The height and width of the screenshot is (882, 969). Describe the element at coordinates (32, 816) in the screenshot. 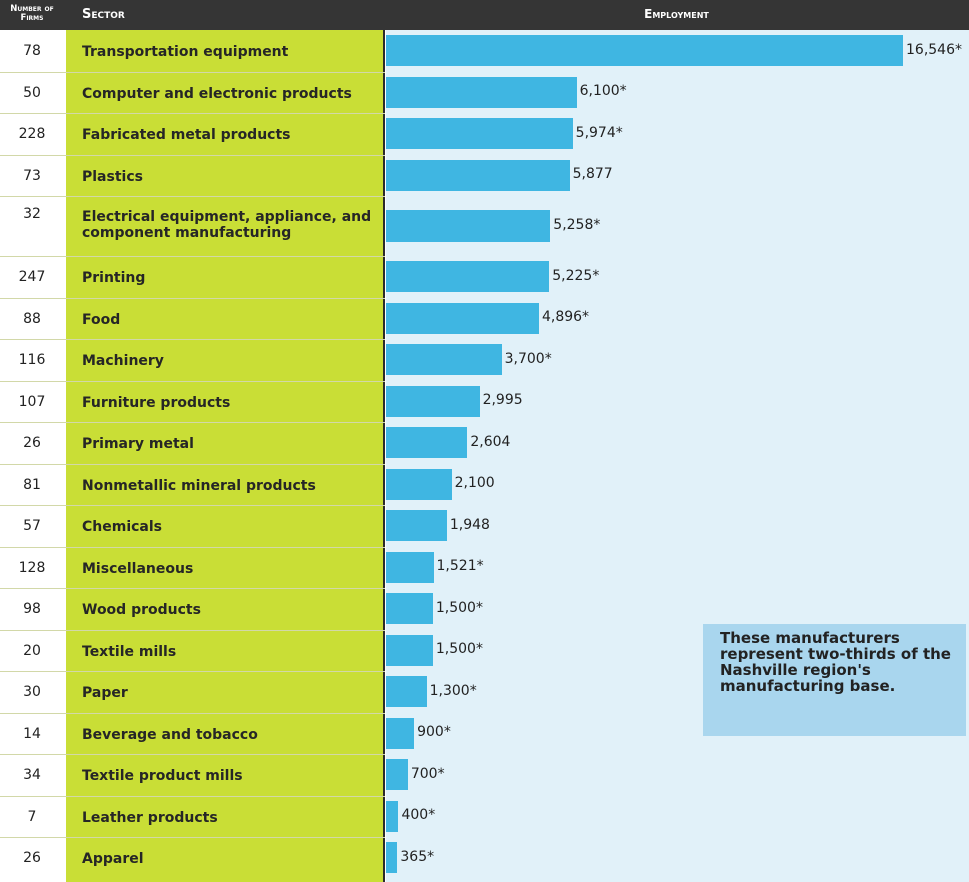

I see `firm-count: 7` at that location.